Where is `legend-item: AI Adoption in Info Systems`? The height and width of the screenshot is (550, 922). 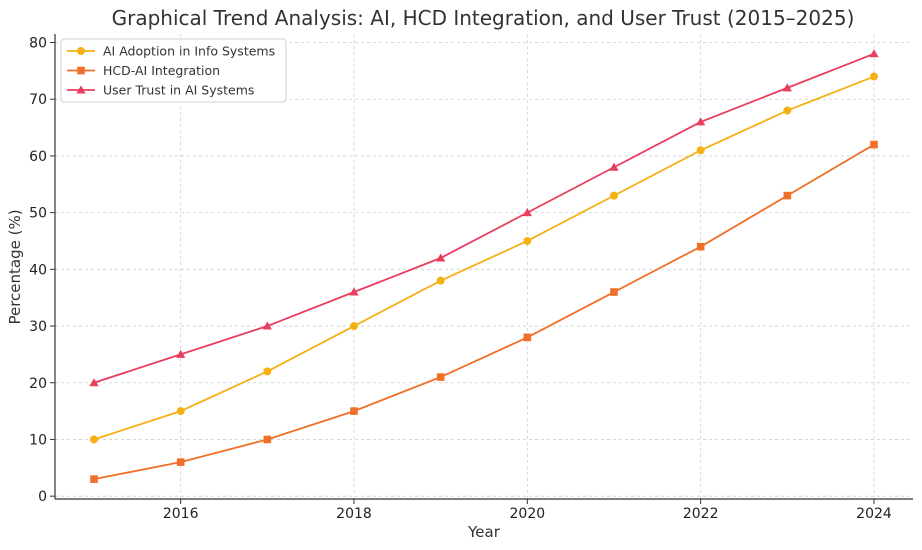
legend-item: AI Adoption in Info Systems is located at coordinates (171, 51).